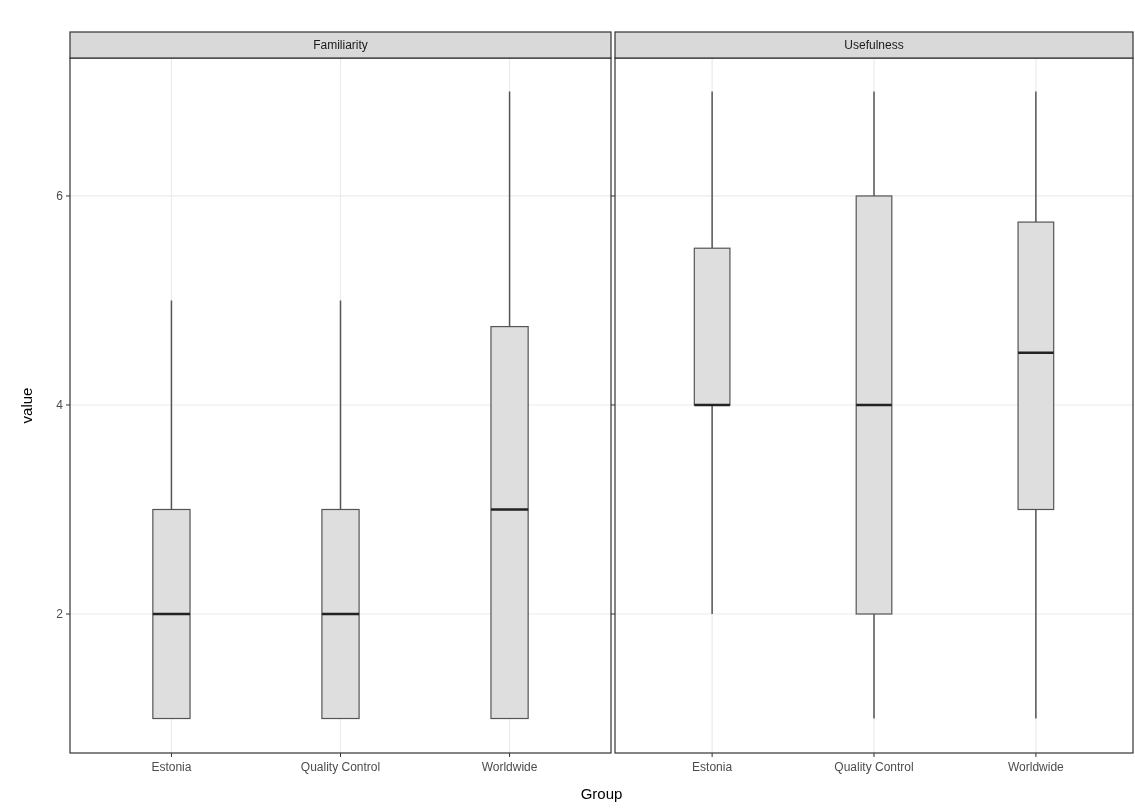  Describe the element at coordinates (60, 195) in the screenshot. I see `y-tick-label: 6` at that location.